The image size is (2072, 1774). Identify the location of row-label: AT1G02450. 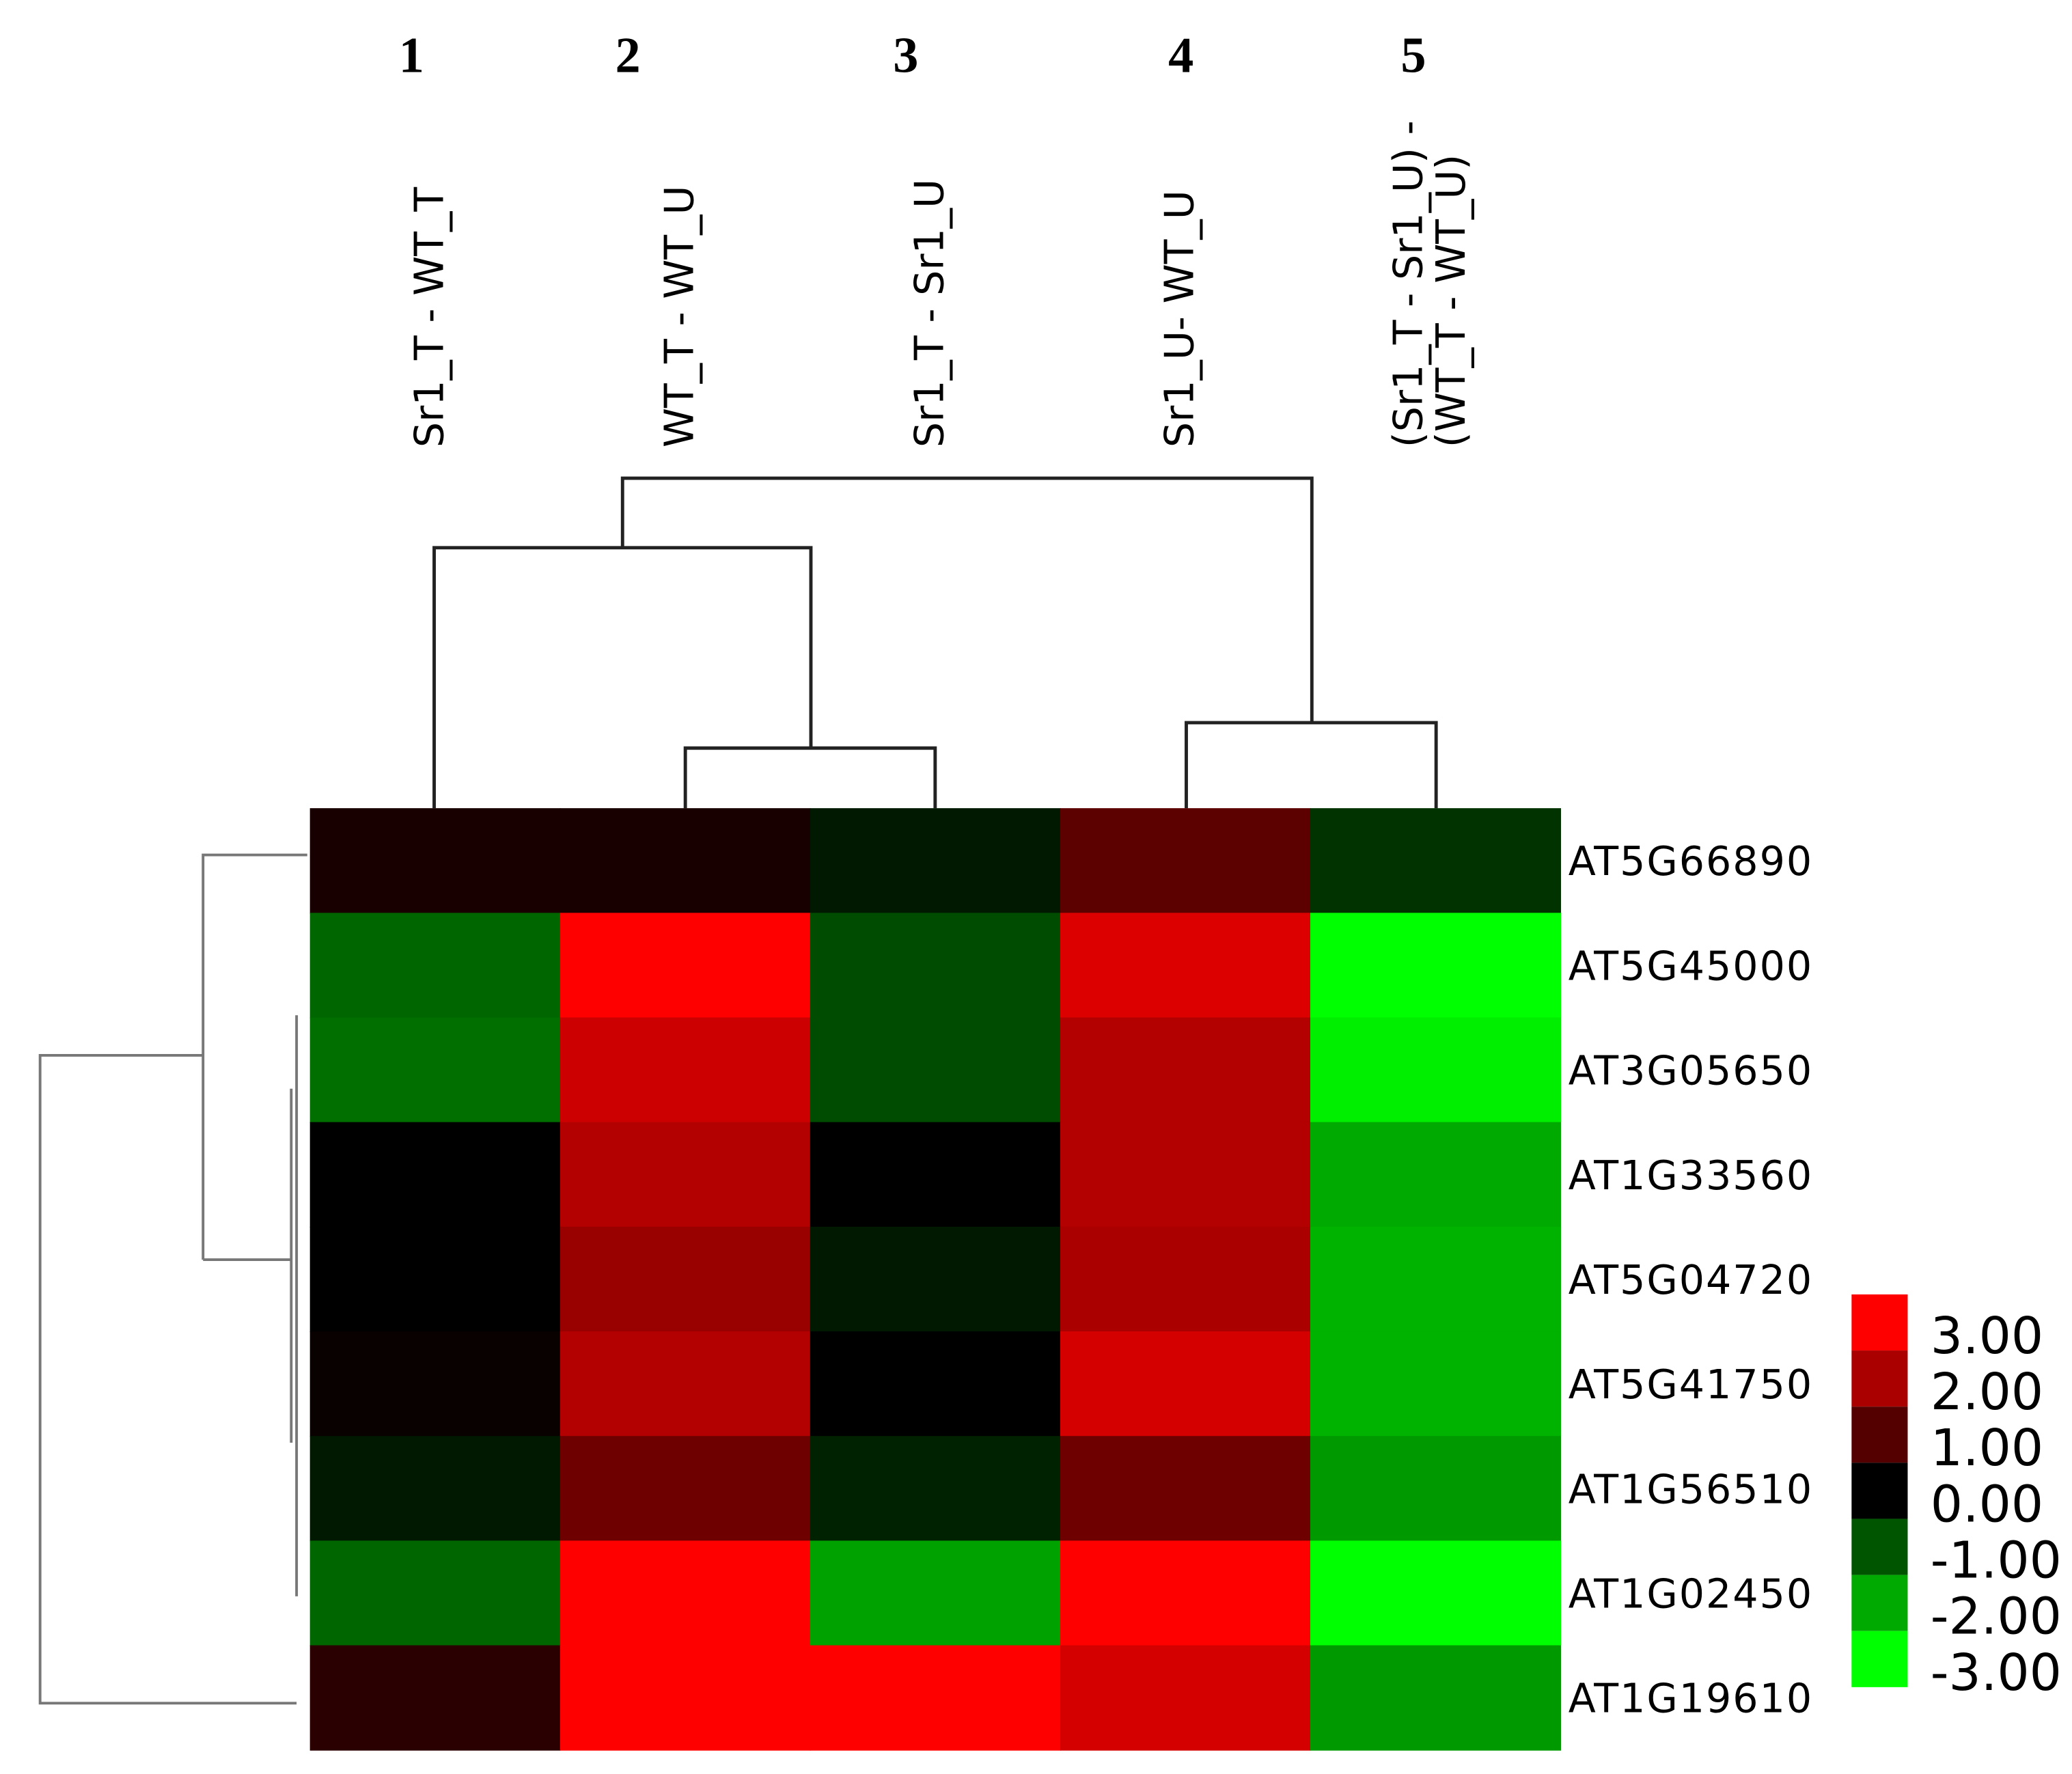
(1691, 1593).